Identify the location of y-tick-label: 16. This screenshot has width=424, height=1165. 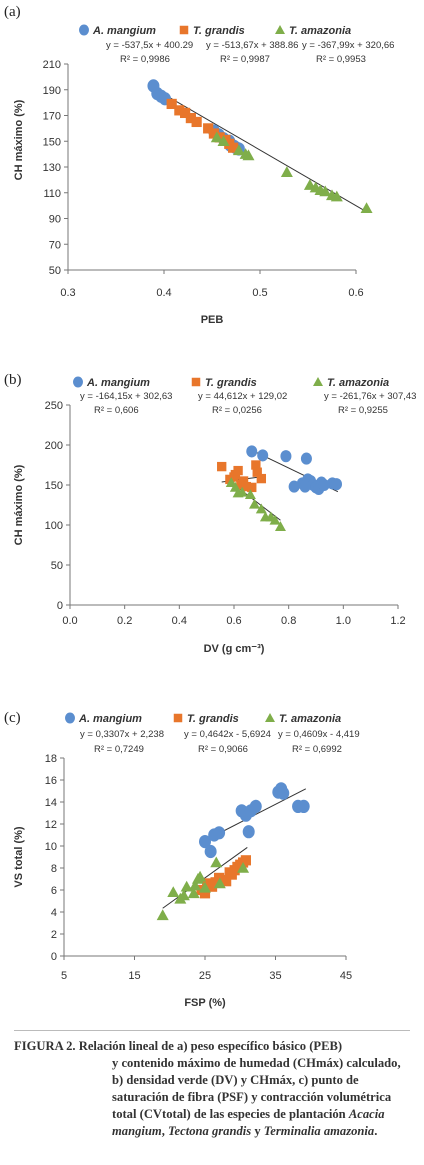
(51, 781).